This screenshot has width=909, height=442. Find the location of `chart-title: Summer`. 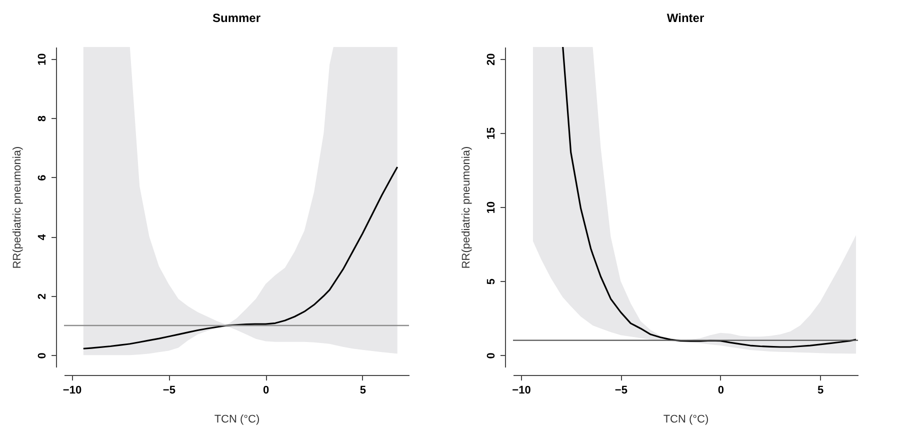

chart-title: Summer is located at coordinates (236, 18).